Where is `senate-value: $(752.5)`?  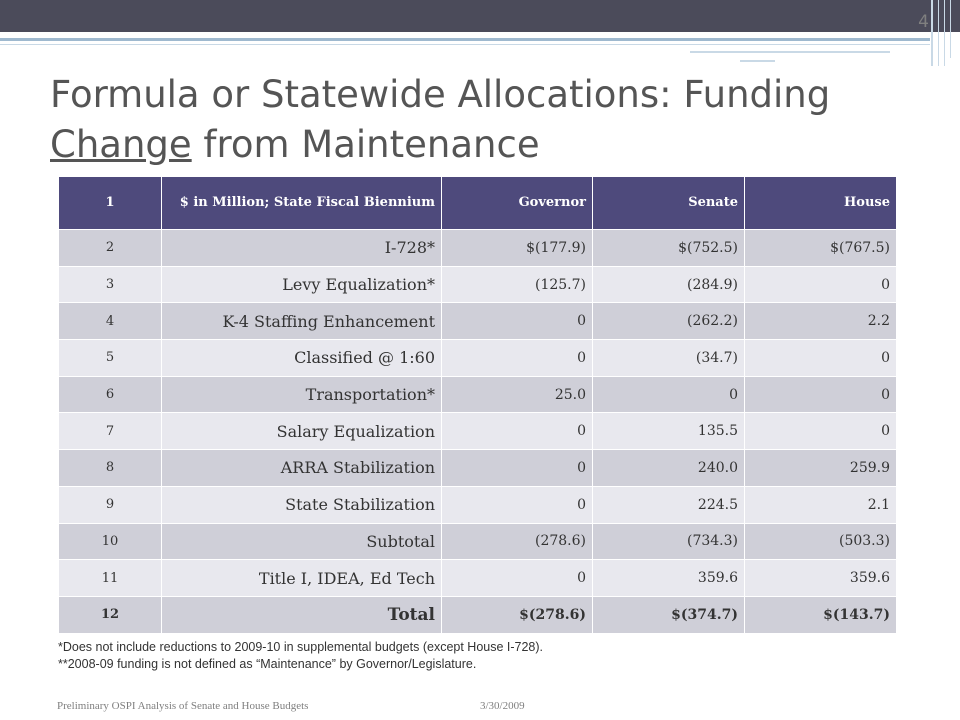
senate-value: $(752.5) is located at coordinates (668, 248).